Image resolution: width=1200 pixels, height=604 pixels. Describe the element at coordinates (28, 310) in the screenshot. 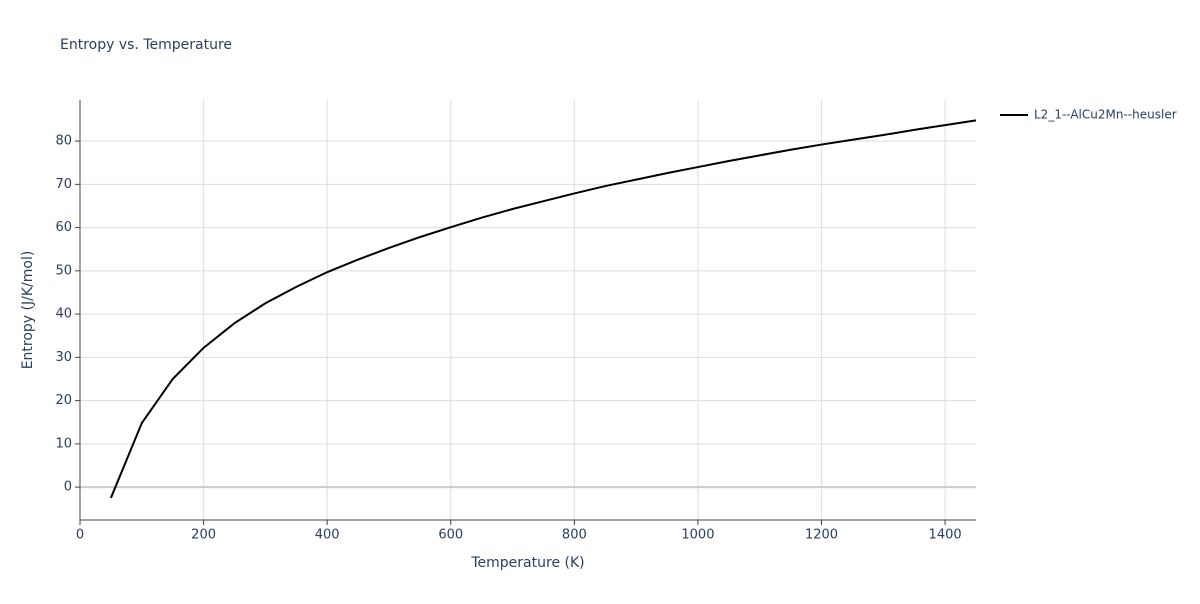

I see `y-axis-label: Entropy (J/K/mol)` at that location.